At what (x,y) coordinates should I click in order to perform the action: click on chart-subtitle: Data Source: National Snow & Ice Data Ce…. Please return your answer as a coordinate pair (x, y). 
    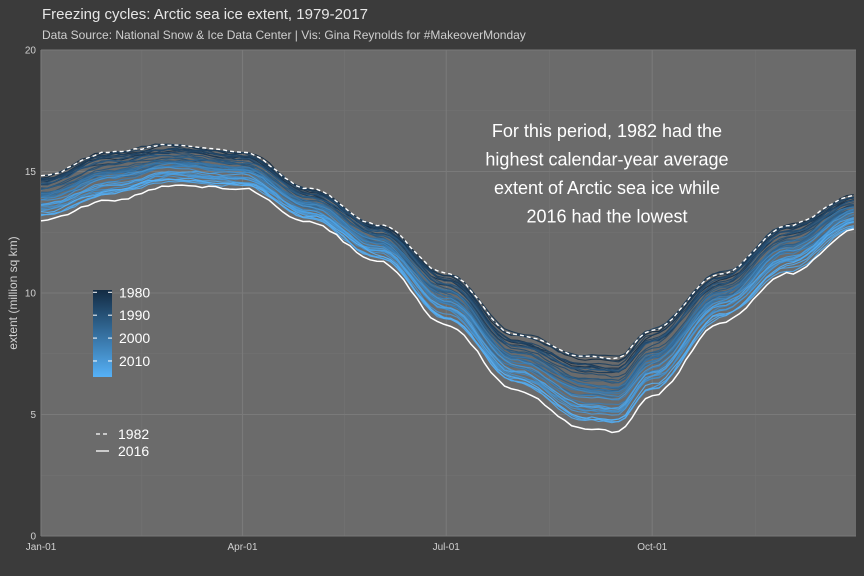
    Looking at the image, I should click on (284, 35).